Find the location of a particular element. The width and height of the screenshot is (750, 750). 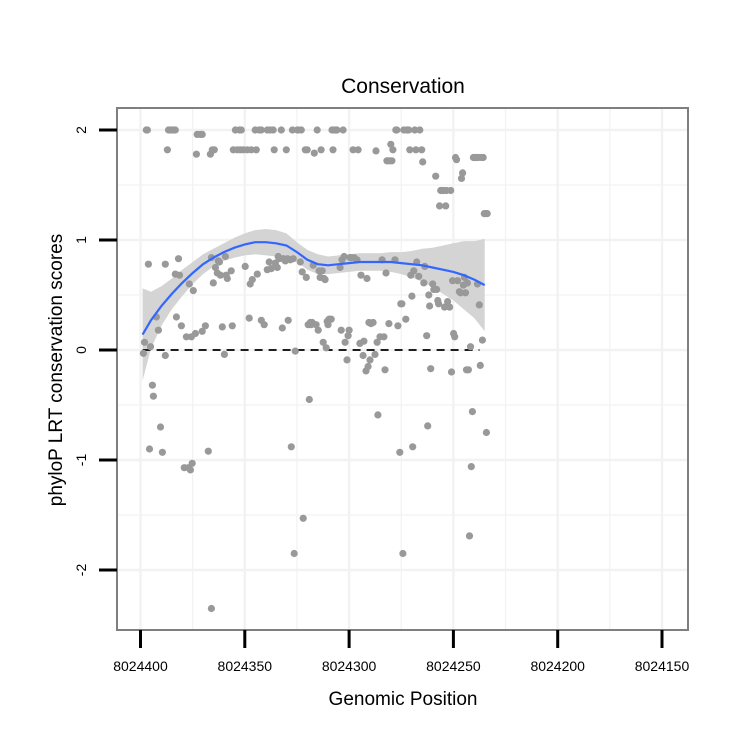

confidence-band is located at coordinates (313, 305).